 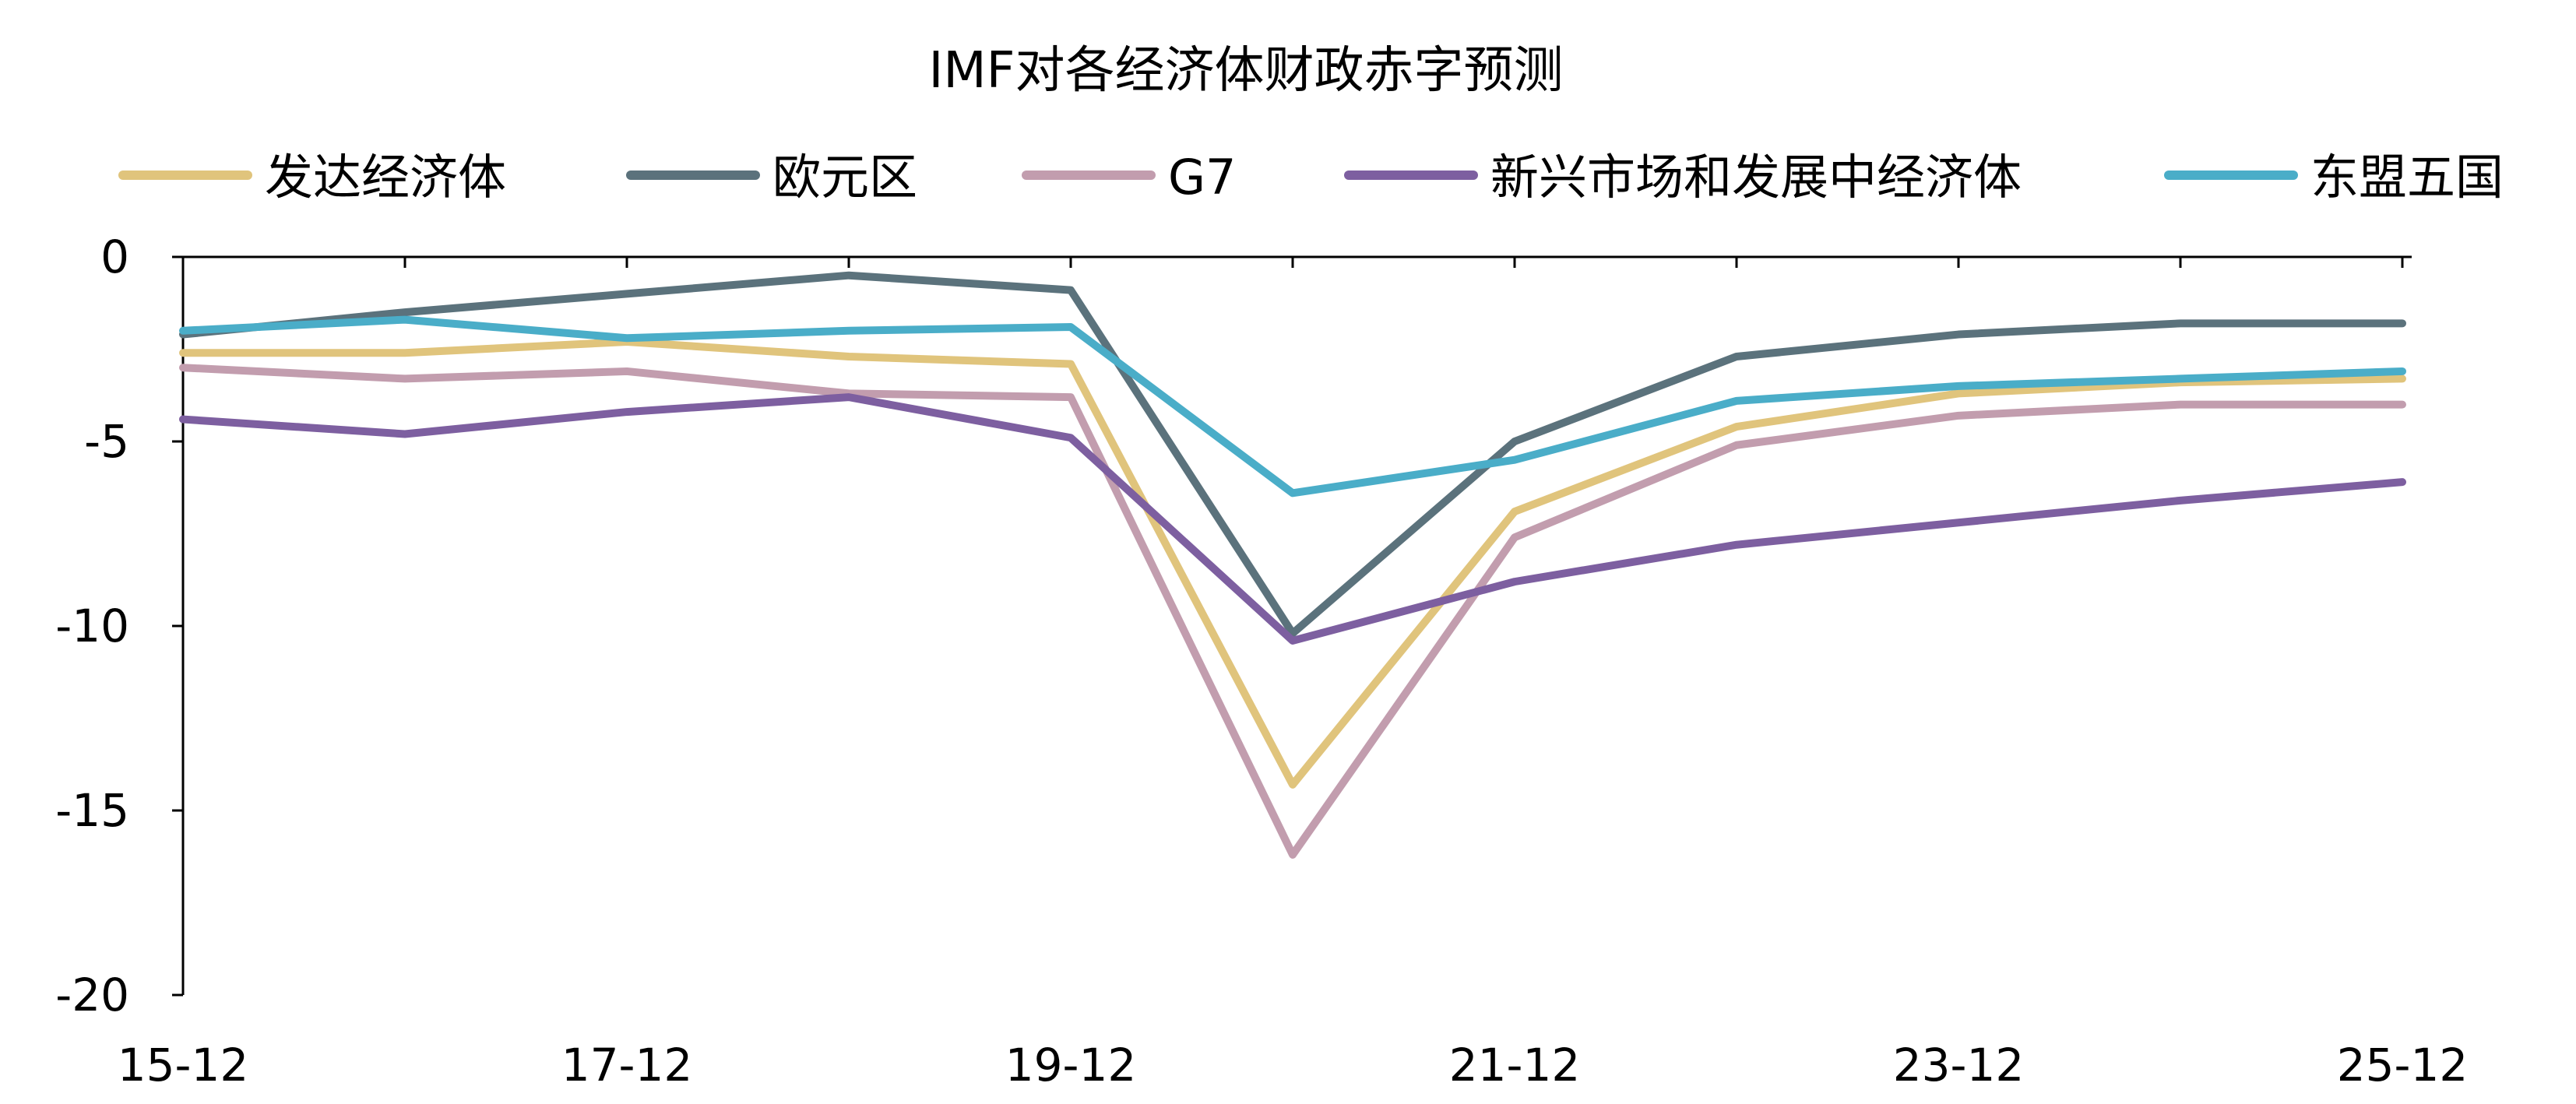 I want to click on x-tick-label: 23-12, so click(x=1959, y=1065).